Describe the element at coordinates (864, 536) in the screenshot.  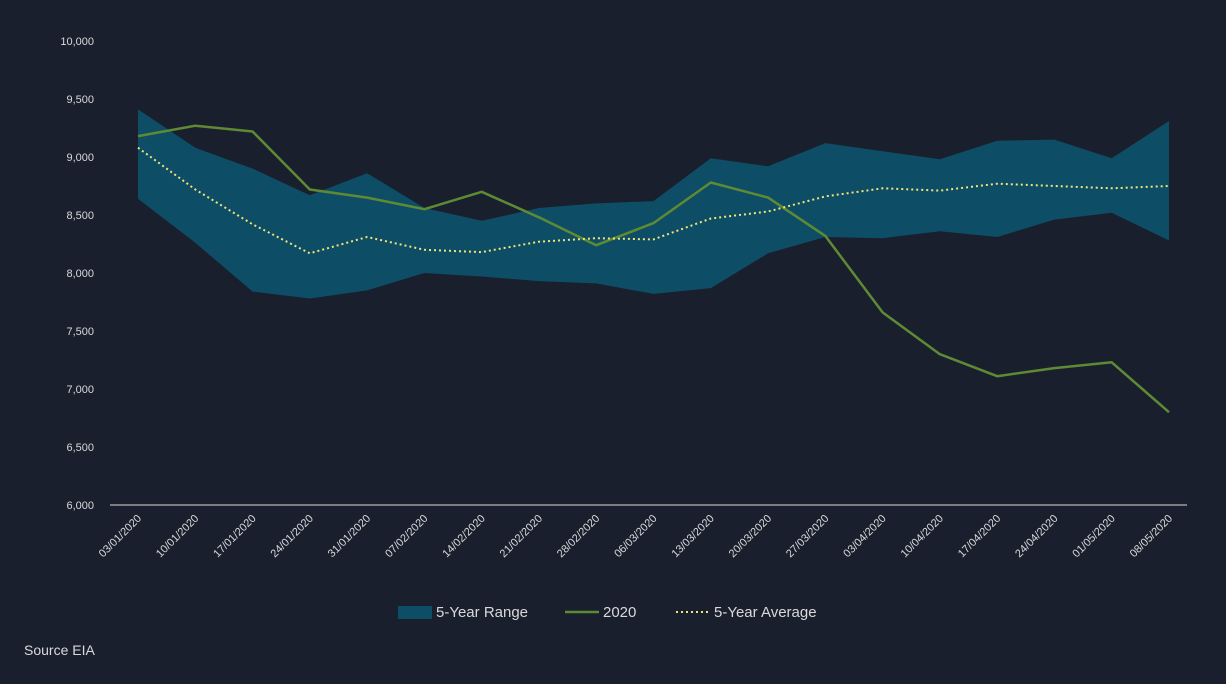
I see `x-tick-label: 03/04/2020` at that location.